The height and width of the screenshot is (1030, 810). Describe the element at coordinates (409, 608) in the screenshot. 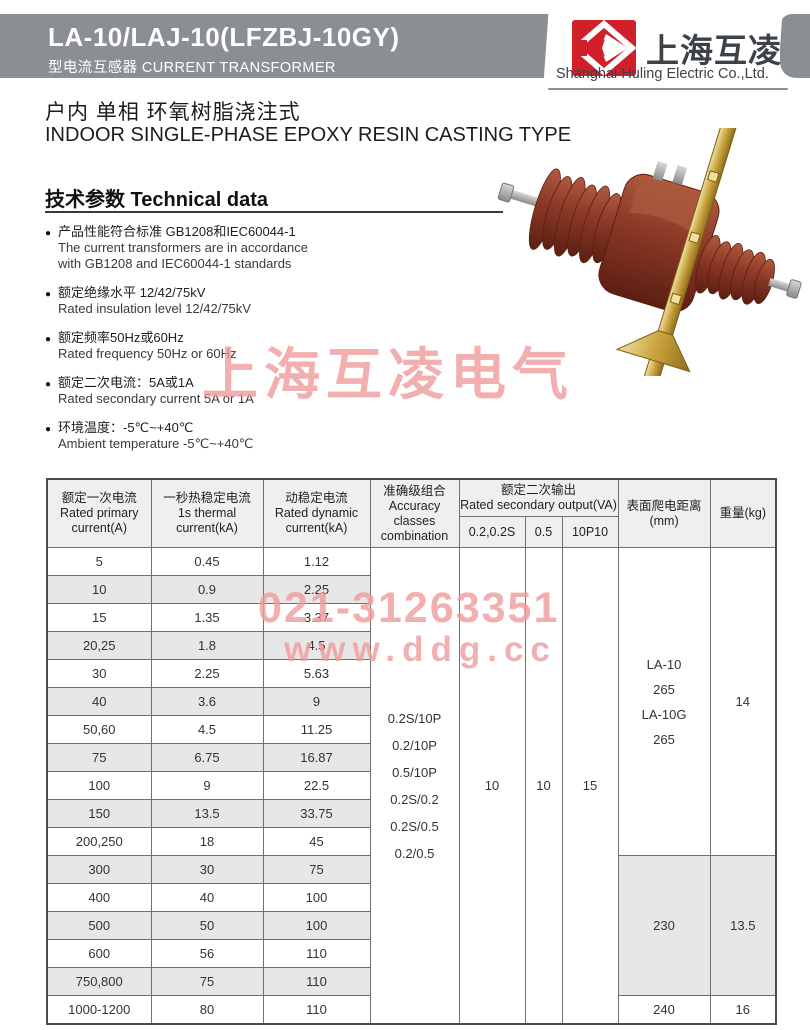

I see `watermark-phone: 021-31263351` at that location.